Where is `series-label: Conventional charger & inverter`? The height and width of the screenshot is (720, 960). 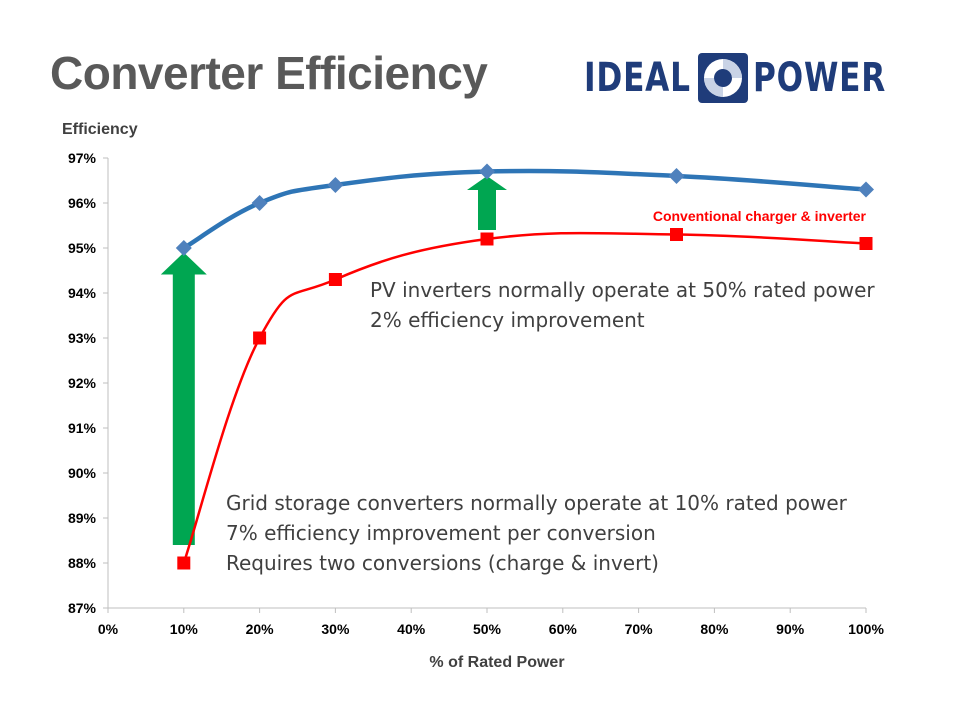
series-label: Conventional charger & inverter is located at coordinates (760, 216).